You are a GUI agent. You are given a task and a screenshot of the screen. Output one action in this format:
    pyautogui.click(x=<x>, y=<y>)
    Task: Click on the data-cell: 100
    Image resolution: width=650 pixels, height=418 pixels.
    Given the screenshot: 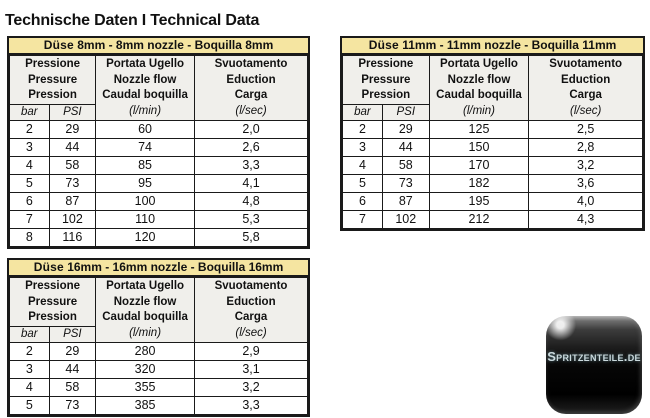 What is the action you would take?
    pyautogui.click(x=145, y=201)
    